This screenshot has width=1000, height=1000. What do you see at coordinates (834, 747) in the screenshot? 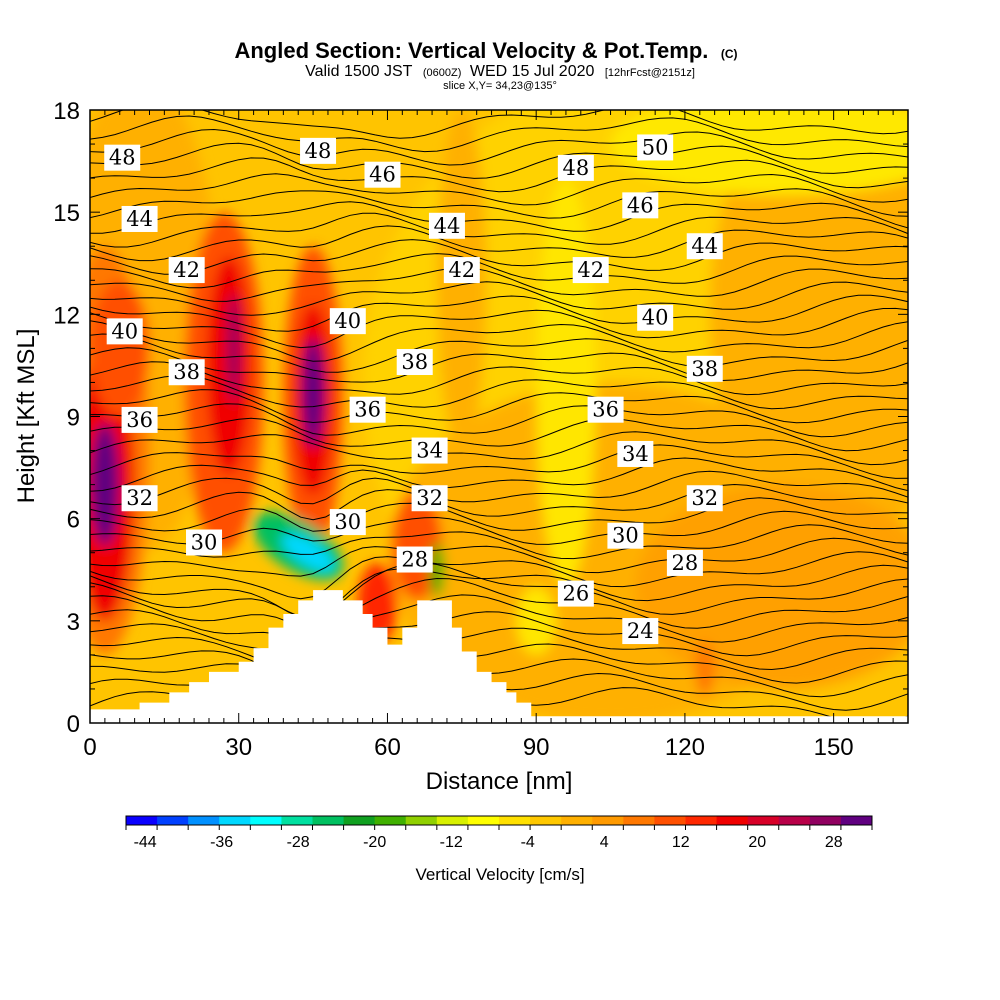
I see `x-tick-label: 150` at bounding box center [834, 747].